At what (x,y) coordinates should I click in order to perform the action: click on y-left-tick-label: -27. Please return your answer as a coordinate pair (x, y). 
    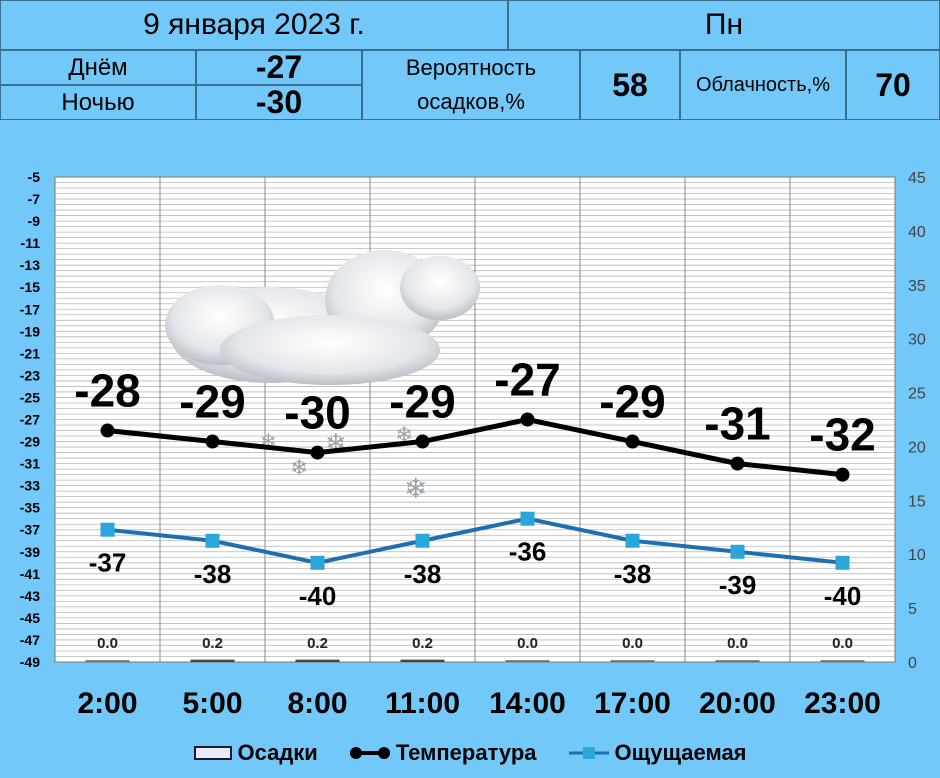
    Looking at the image, I should click on (30, 420).